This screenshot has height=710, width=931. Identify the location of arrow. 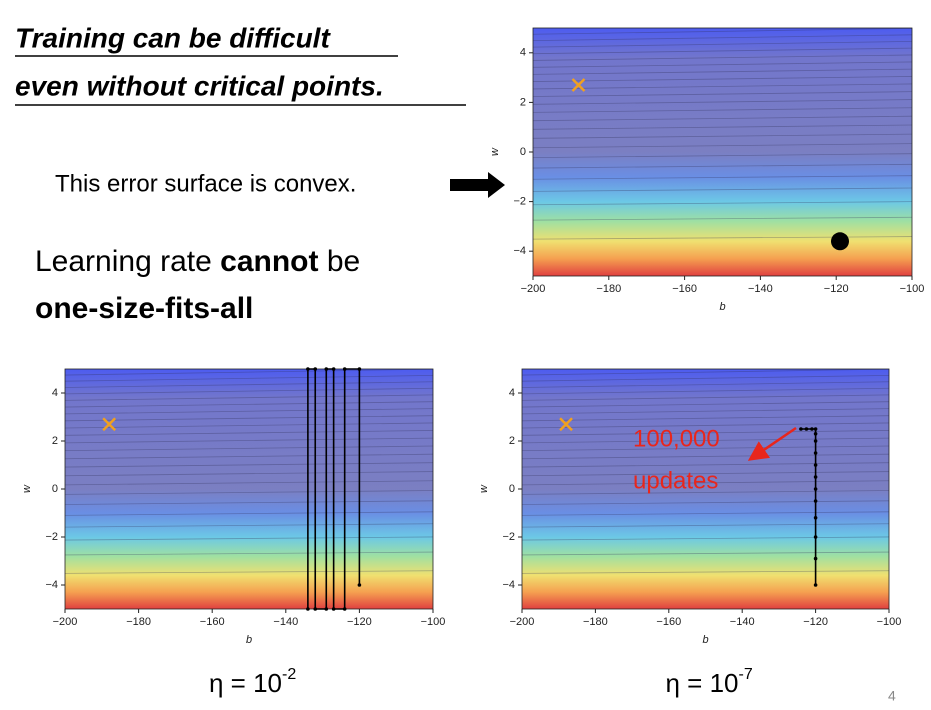
(477, 185).